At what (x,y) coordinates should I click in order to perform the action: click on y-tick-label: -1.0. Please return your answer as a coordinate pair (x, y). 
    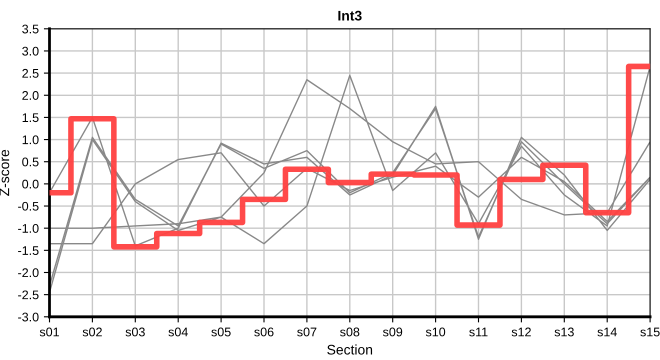
    Looking at the image, I should click on (28, 228).